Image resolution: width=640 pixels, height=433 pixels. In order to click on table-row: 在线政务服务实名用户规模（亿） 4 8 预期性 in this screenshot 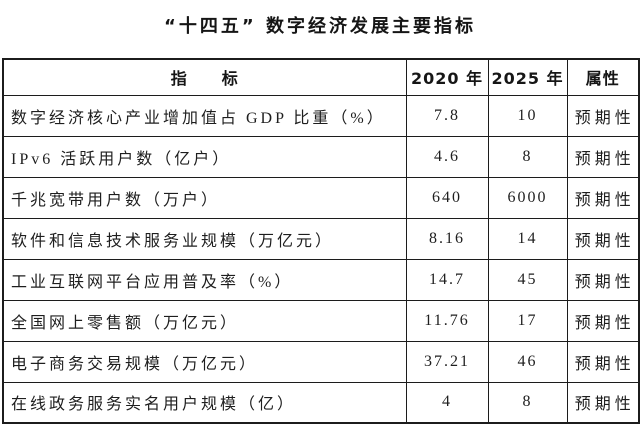, I will do `click(321, 402)`.